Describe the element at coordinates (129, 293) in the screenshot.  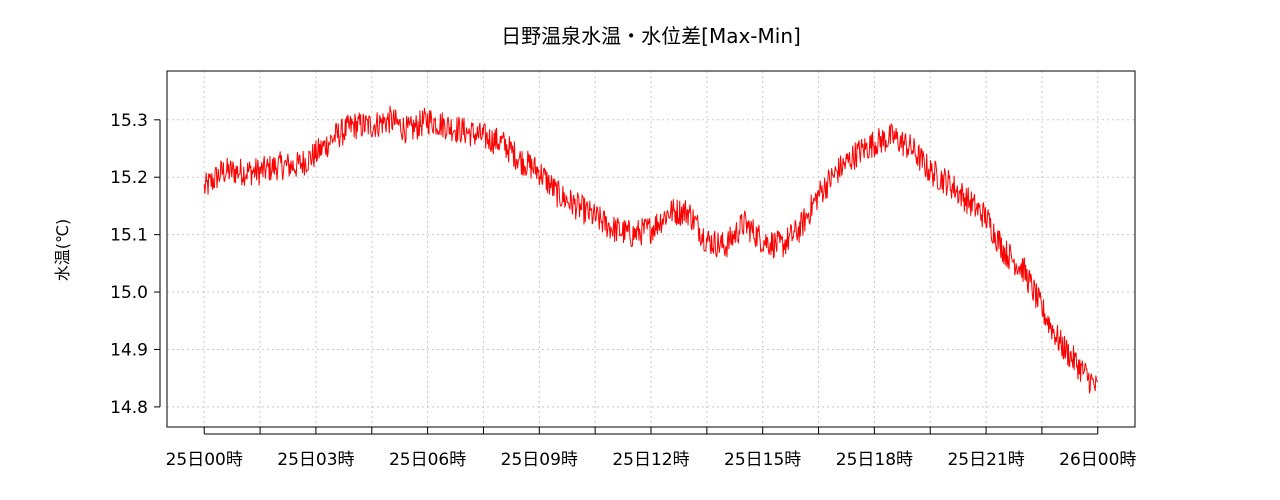
I see `y-tick-label: 15.0` at that location.